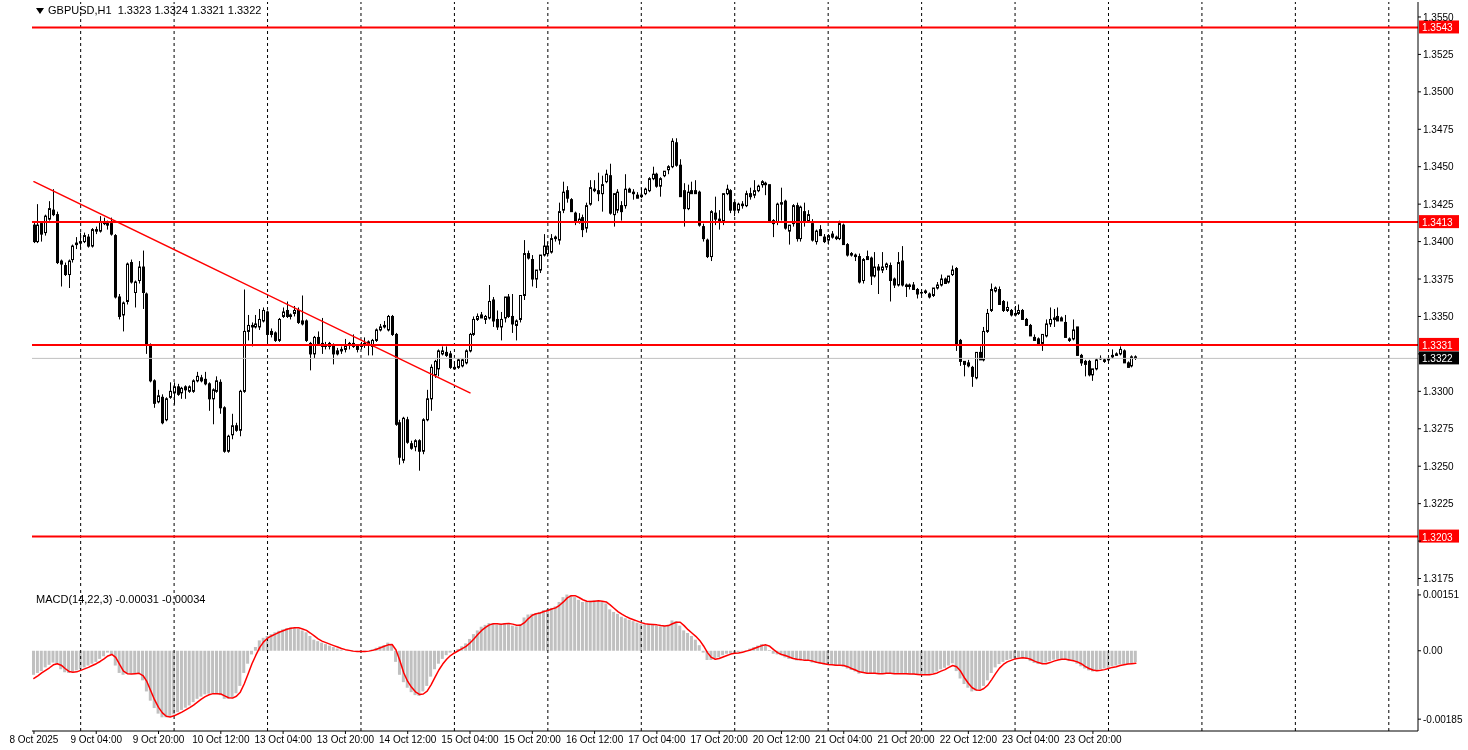 The height and width of the screenshot is (750, 1468). I want to click on y-tick-label: 1.3475, so click(1439, 129).